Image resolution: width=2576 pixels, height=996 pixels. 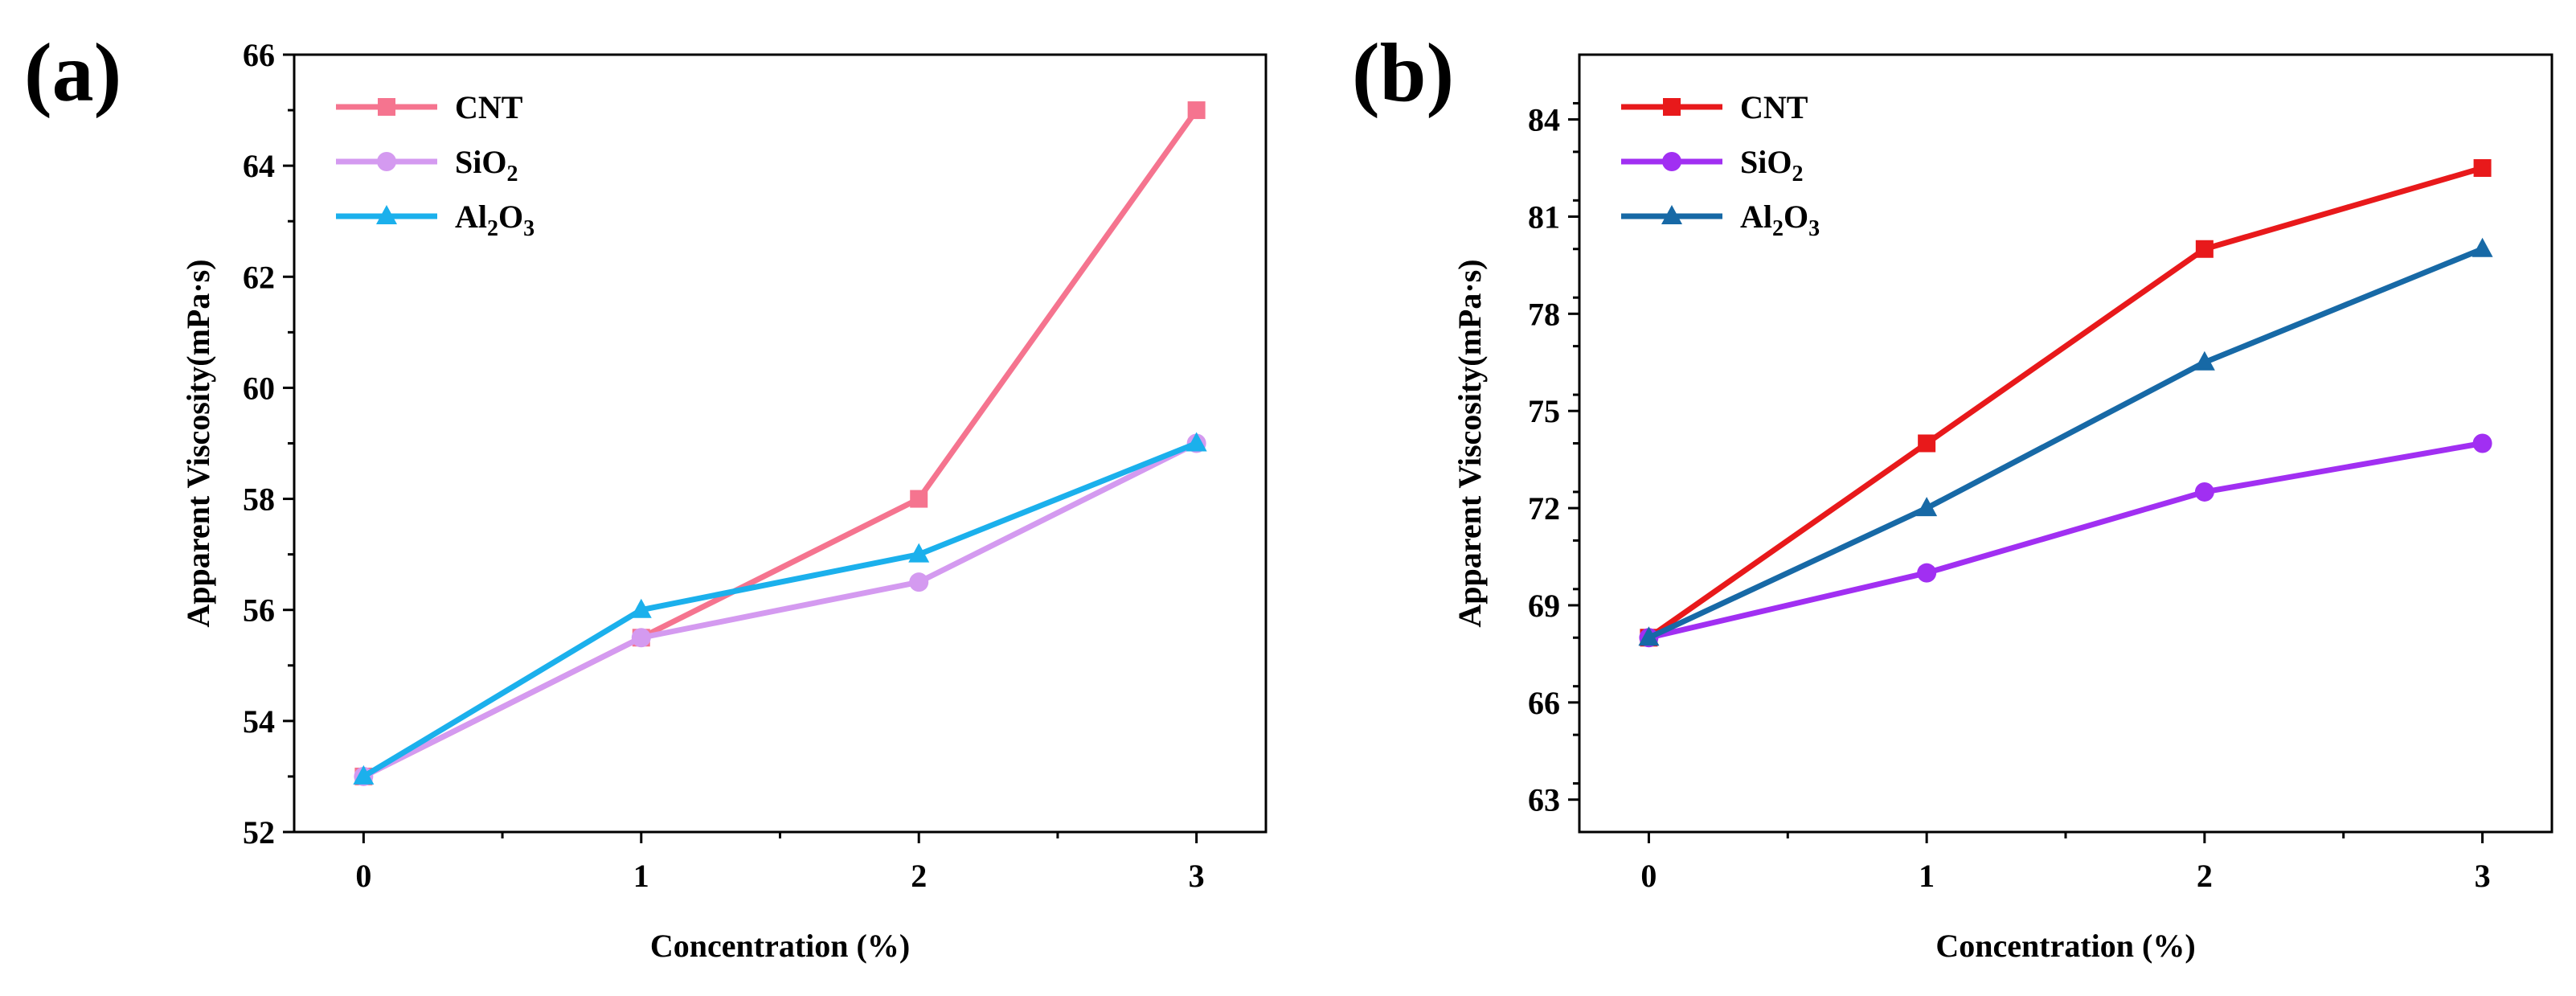 I want to click on y-tick-label: 56, so click(x=259, y=610).